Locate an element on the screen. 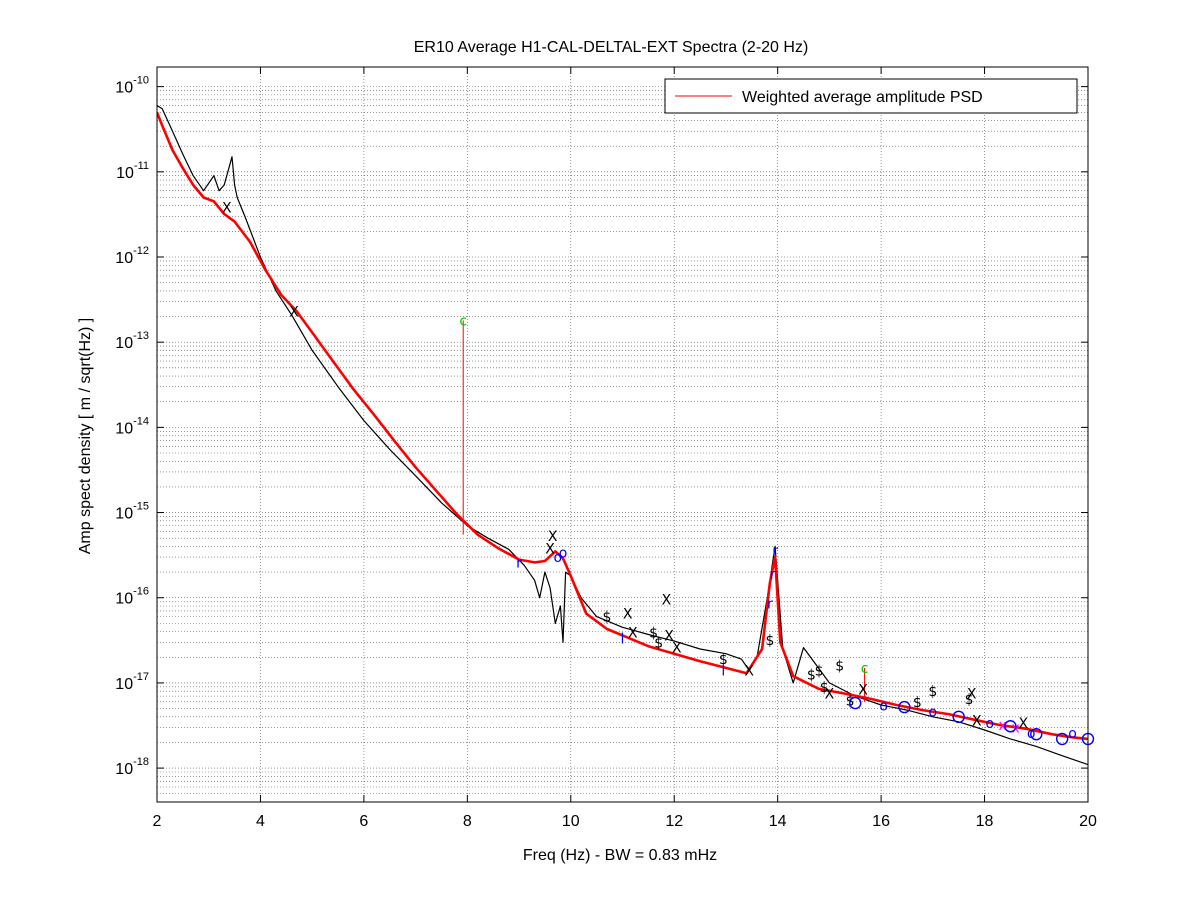 This screenshot has width=1201, height=901. x-tick-label: 18 is located at coordinates (985, 821).